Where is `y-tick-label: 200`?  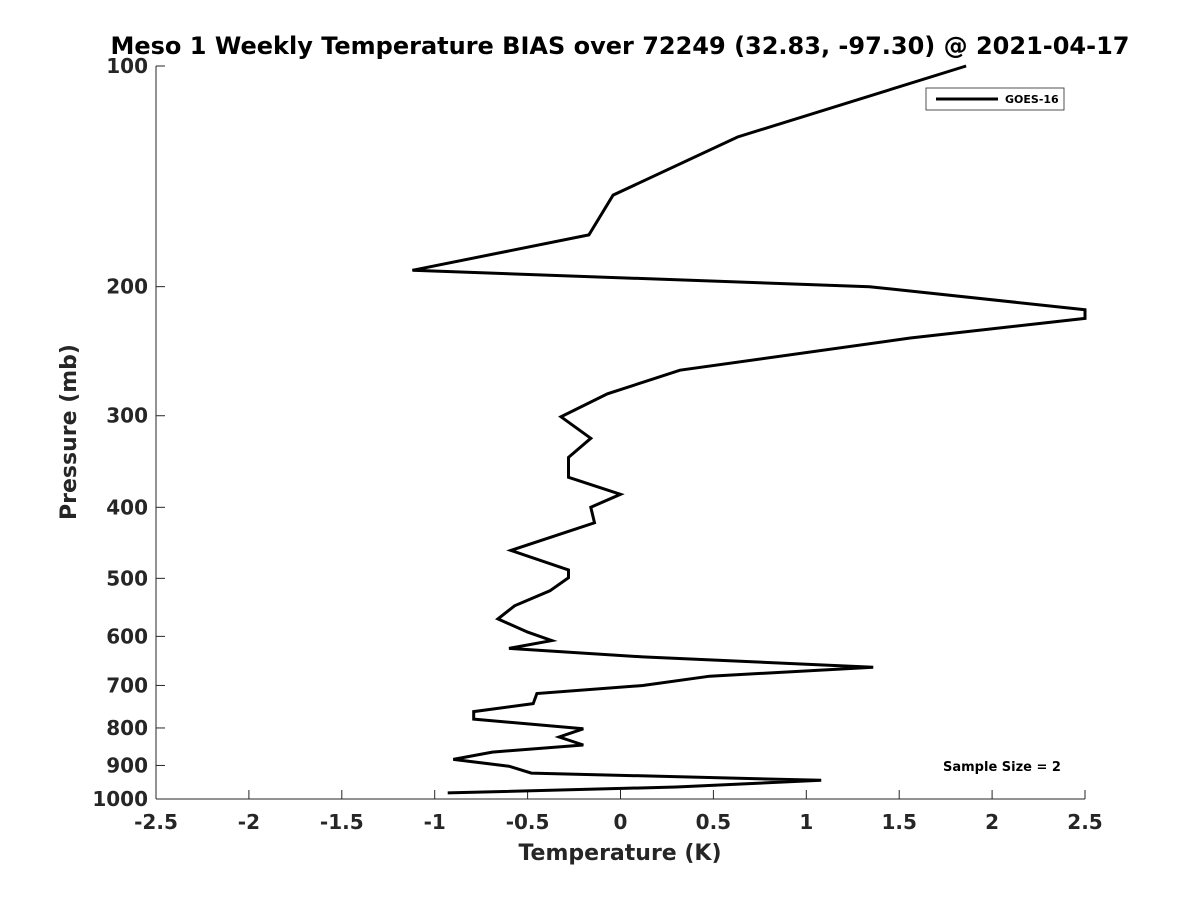 y-tick-label: 200 is located at coordinates (127, 287).